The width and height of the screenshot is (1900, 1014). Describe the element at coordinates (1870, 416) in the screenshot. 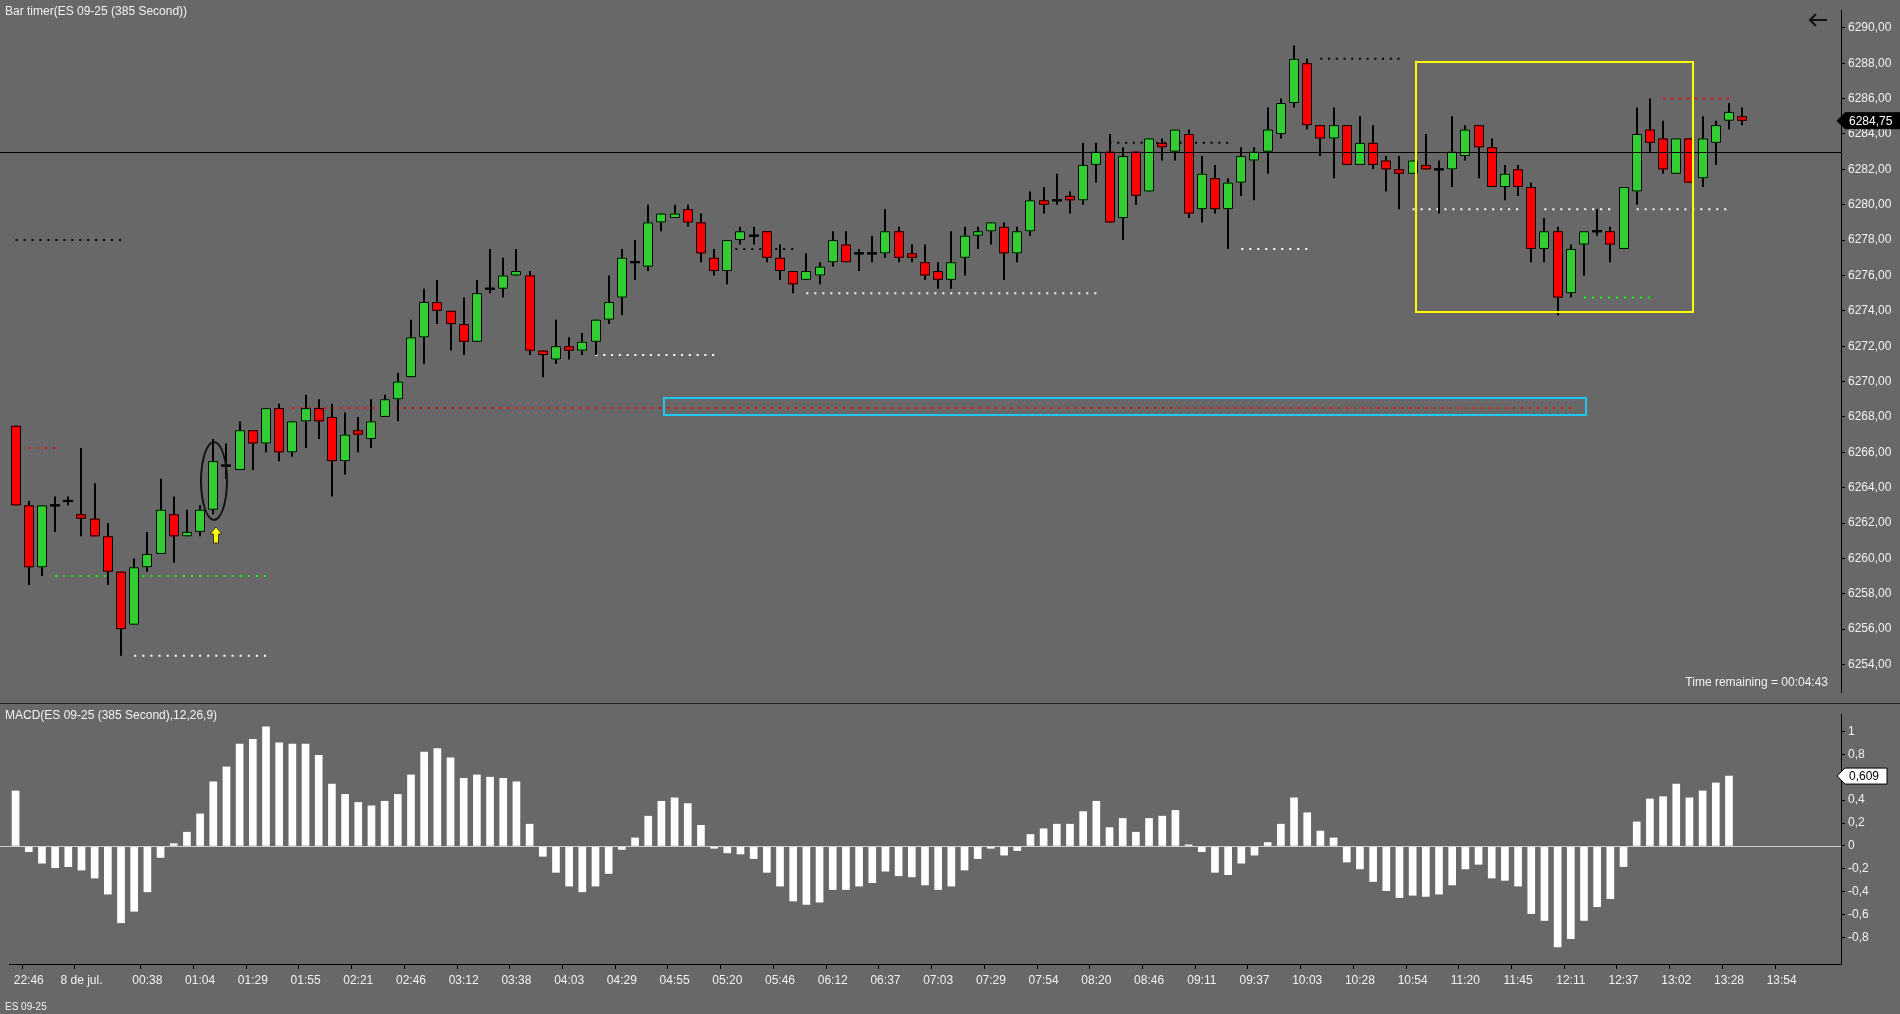

I see `y-tick-label: 6268,00` at that location.